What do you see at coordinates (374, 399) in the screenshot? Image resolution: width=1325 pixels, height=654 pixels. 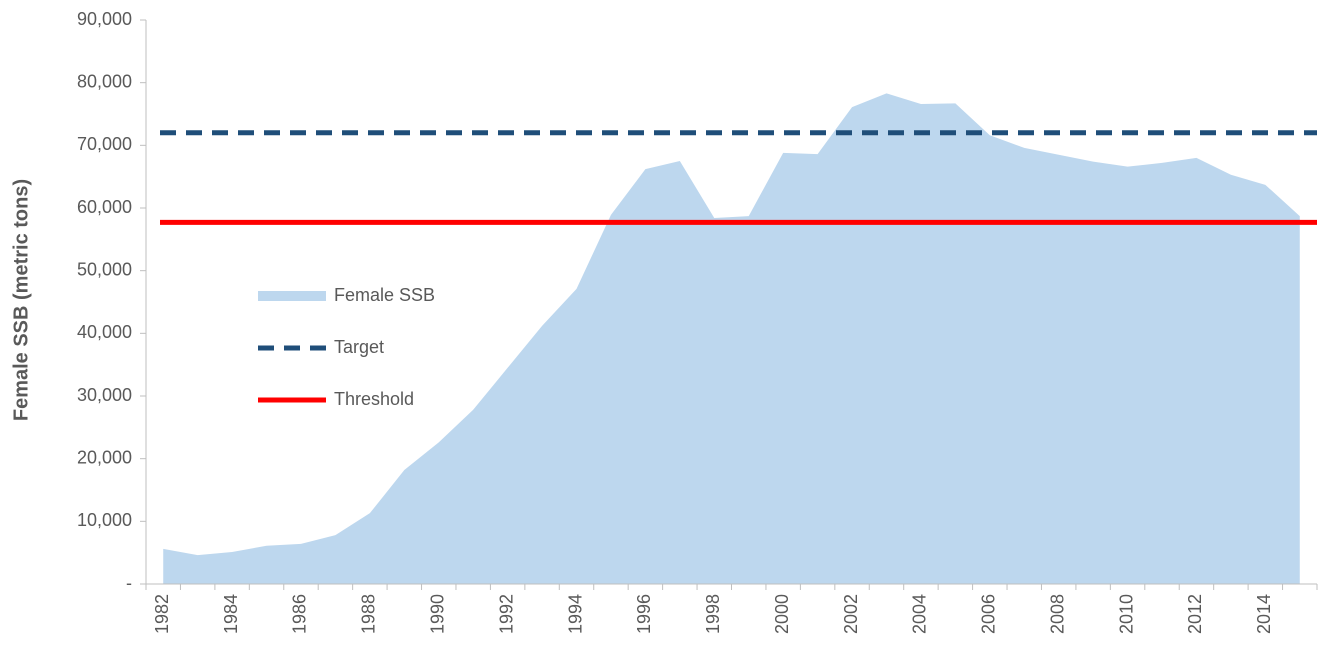 I see `legend-label: Threshold` at bounding box center [374, 399].